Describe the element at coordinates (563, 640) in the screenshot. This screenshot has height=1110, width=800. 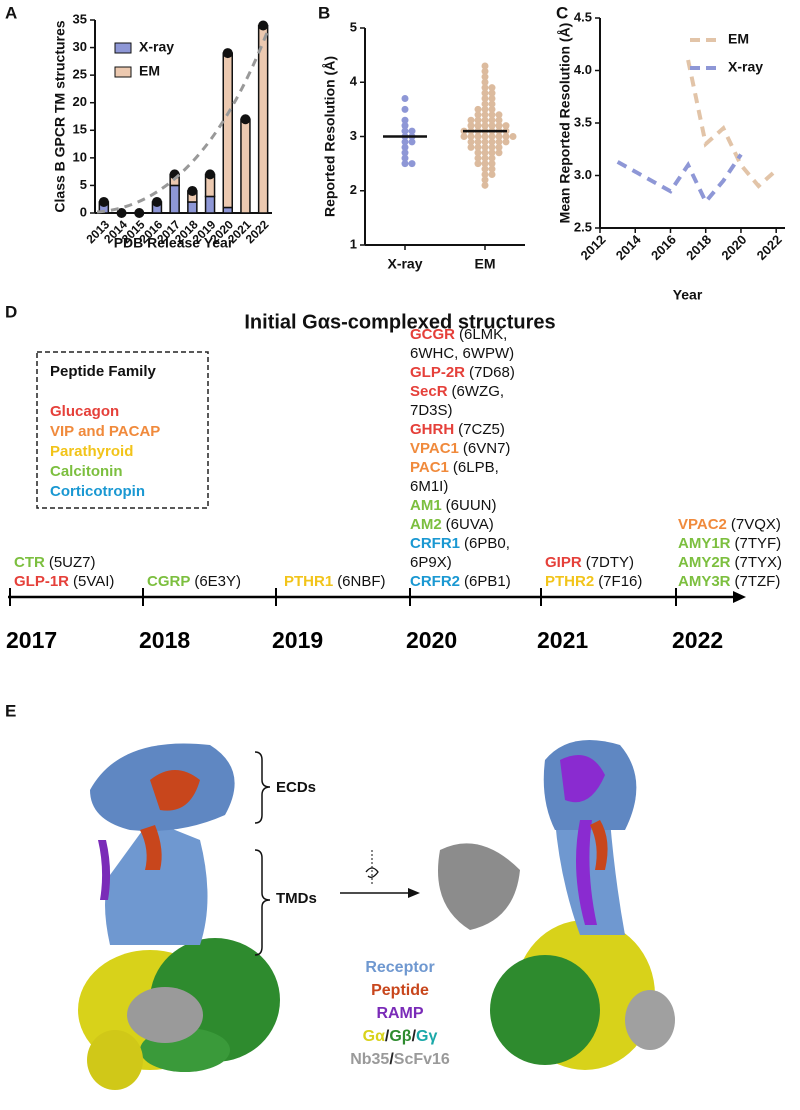
I see `year-label: 2021` at that location.